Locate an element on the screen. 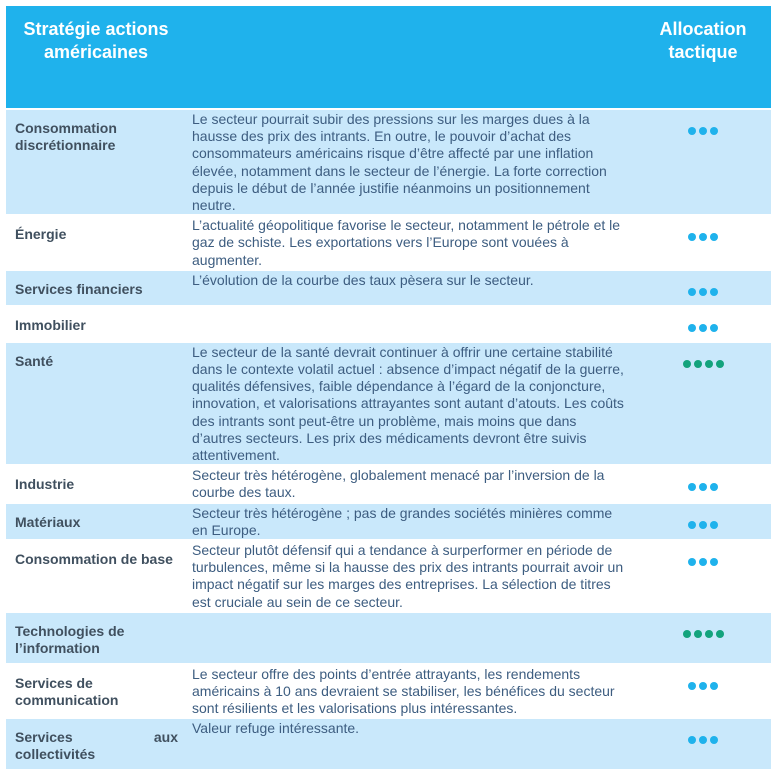  header-empty is located at coordinates (410, 57).